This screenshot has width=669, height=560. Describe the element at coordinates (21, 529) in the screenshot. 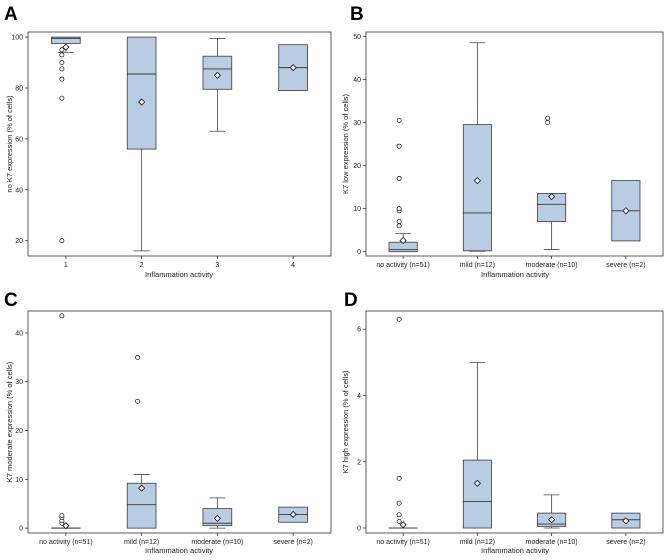

I see `y-tick-label-c-0: 0` at that location.